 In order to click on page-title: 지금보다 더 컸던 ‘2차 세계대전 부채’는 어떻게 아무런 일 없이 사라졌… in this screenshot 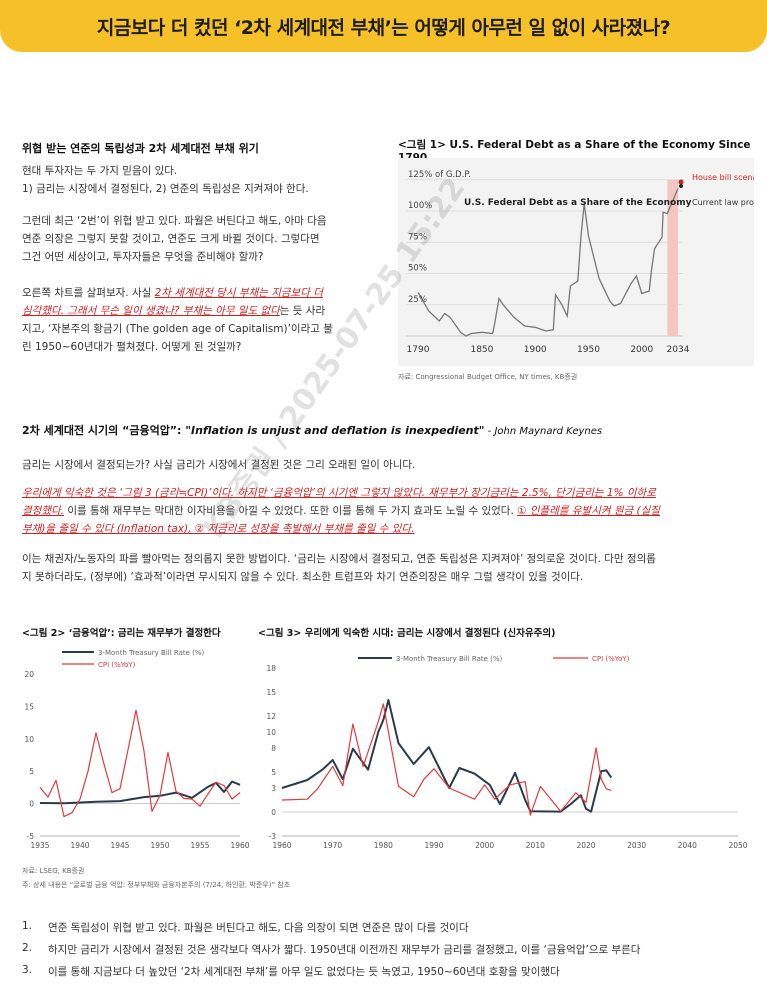, I will do `click(383, 27)`.